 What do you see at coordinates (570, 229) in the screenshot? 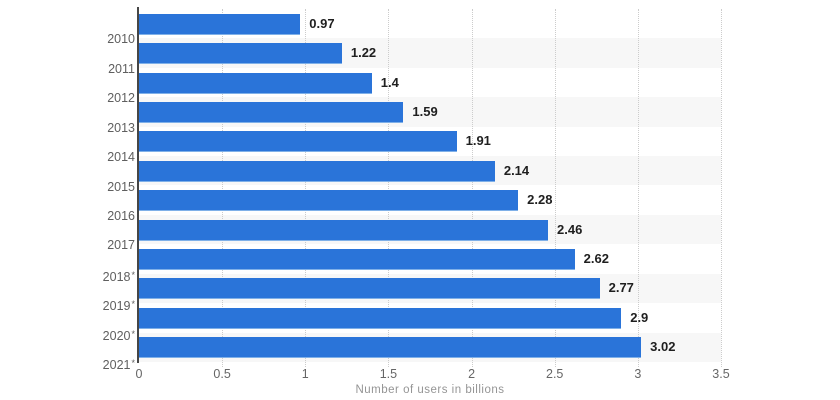
I see `value-label: 2.46` at bounding box center [570, 229].